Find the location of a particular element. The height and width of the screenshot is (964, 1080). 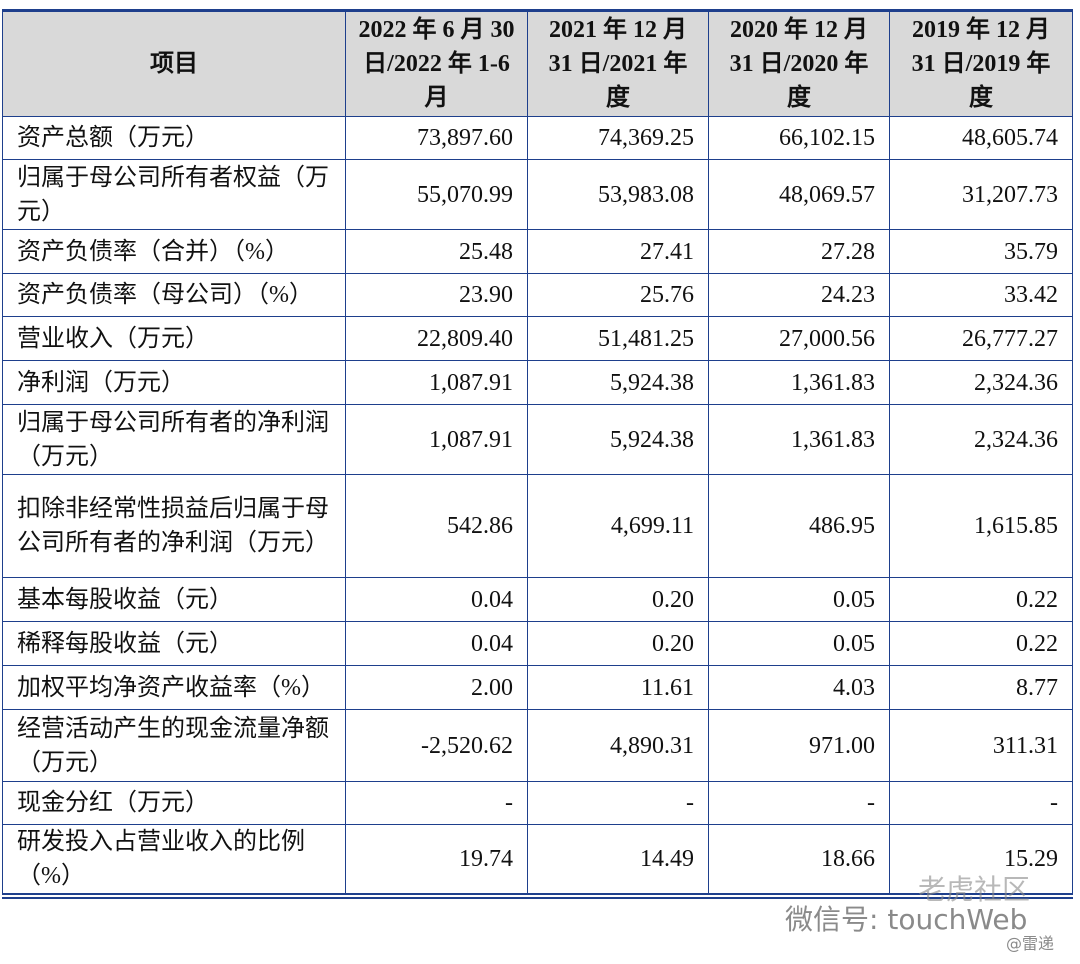

value-cell: 25.48 is located at coordinates (436, 251).